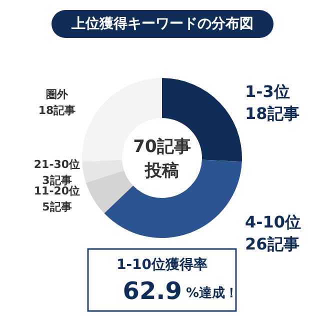 The height and width of the screenshot is (336, 325). Describe the element at coordinates (162, 24) in the screenshot. I see `chart-title: 上位獲得キーワードの分布図` at that location.